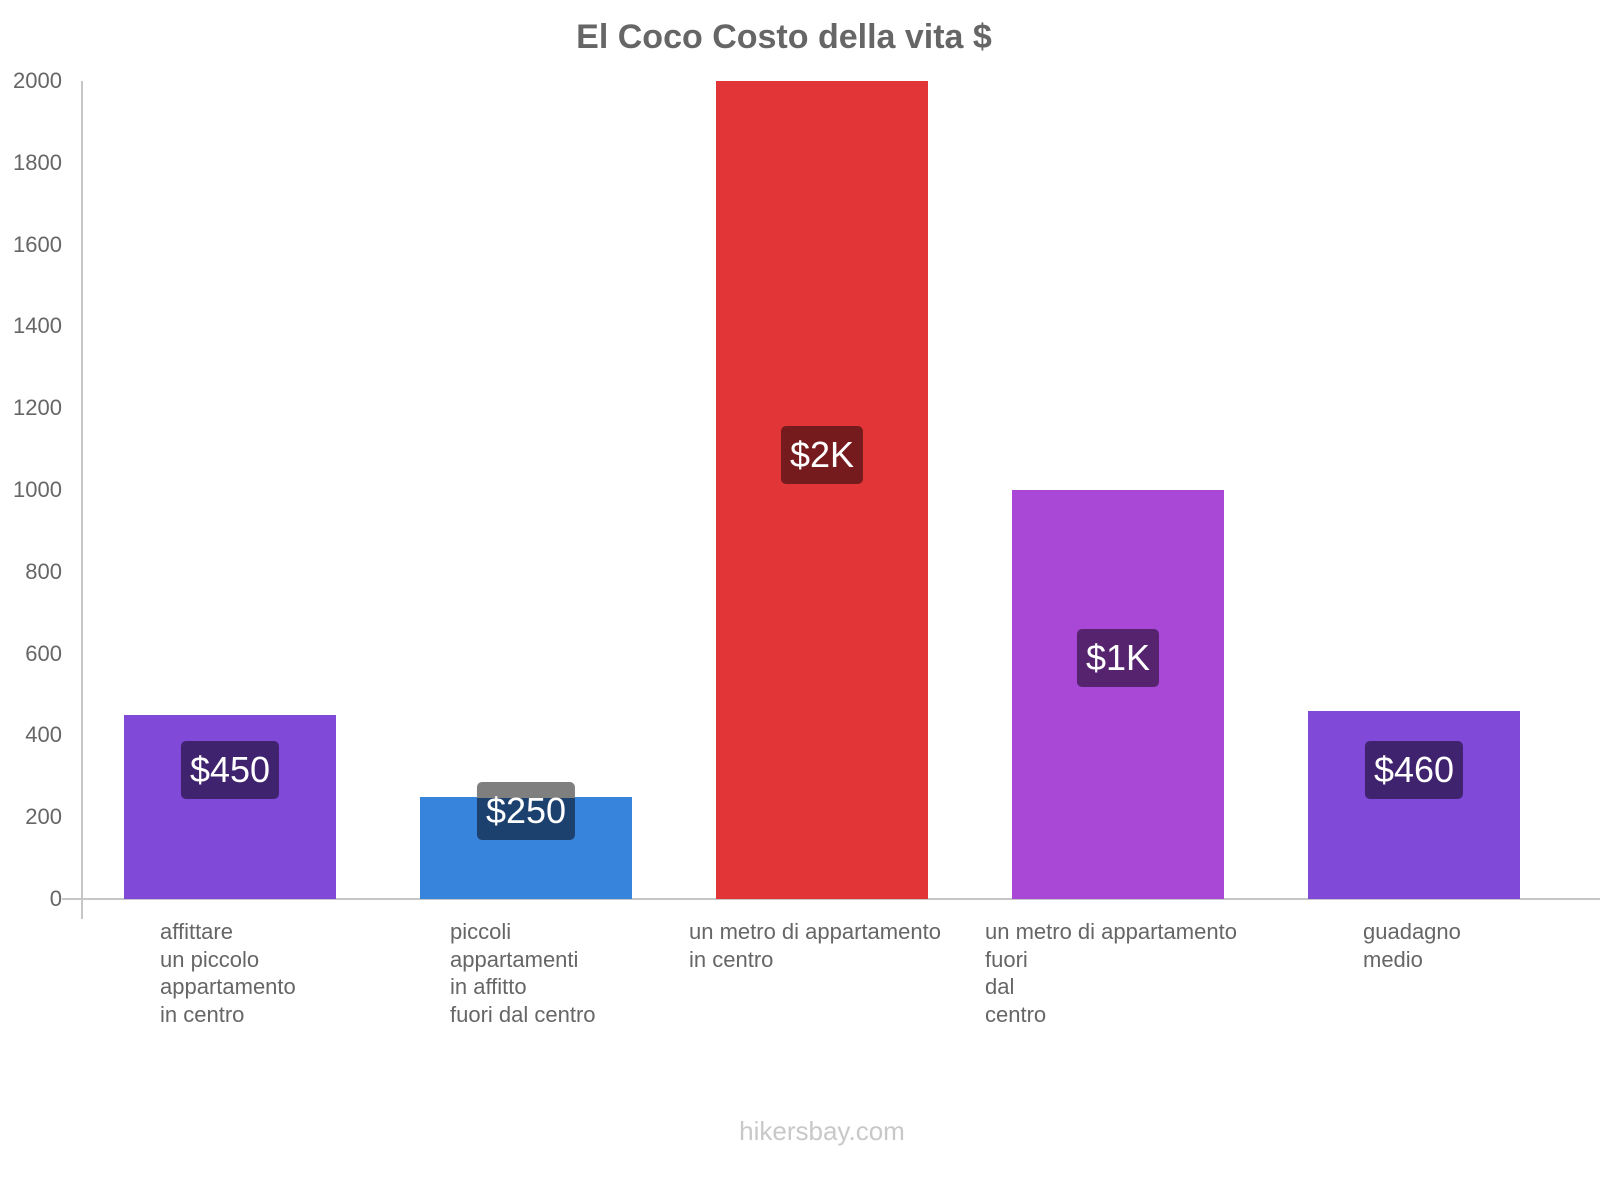 This screenshot has height=1200, width=1600. What do you see at coordinates (82, 500) in the screenshot?
I see `y-axis-line` at bounding box center [82, 500].